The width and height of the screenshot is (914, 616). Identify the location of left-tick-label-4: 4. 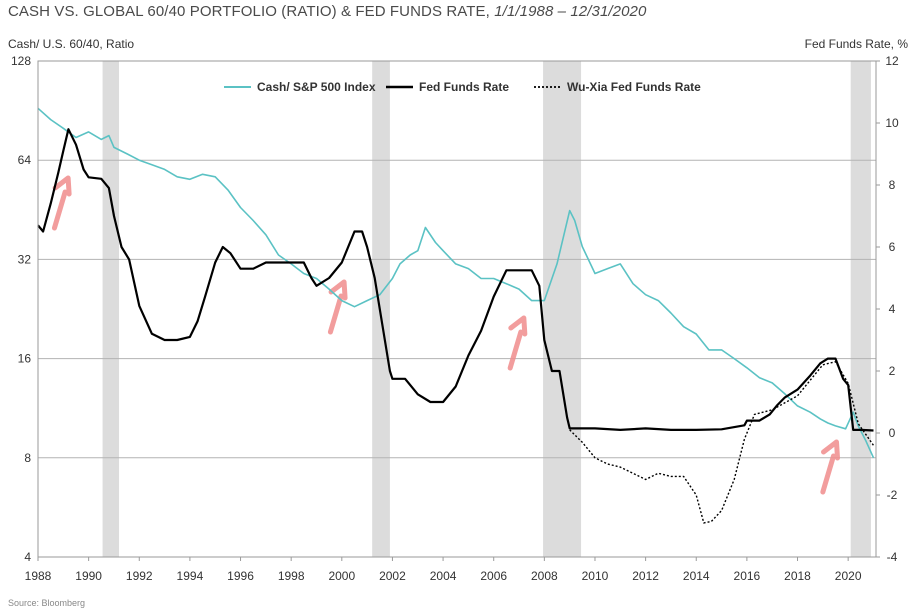
(27, 557).